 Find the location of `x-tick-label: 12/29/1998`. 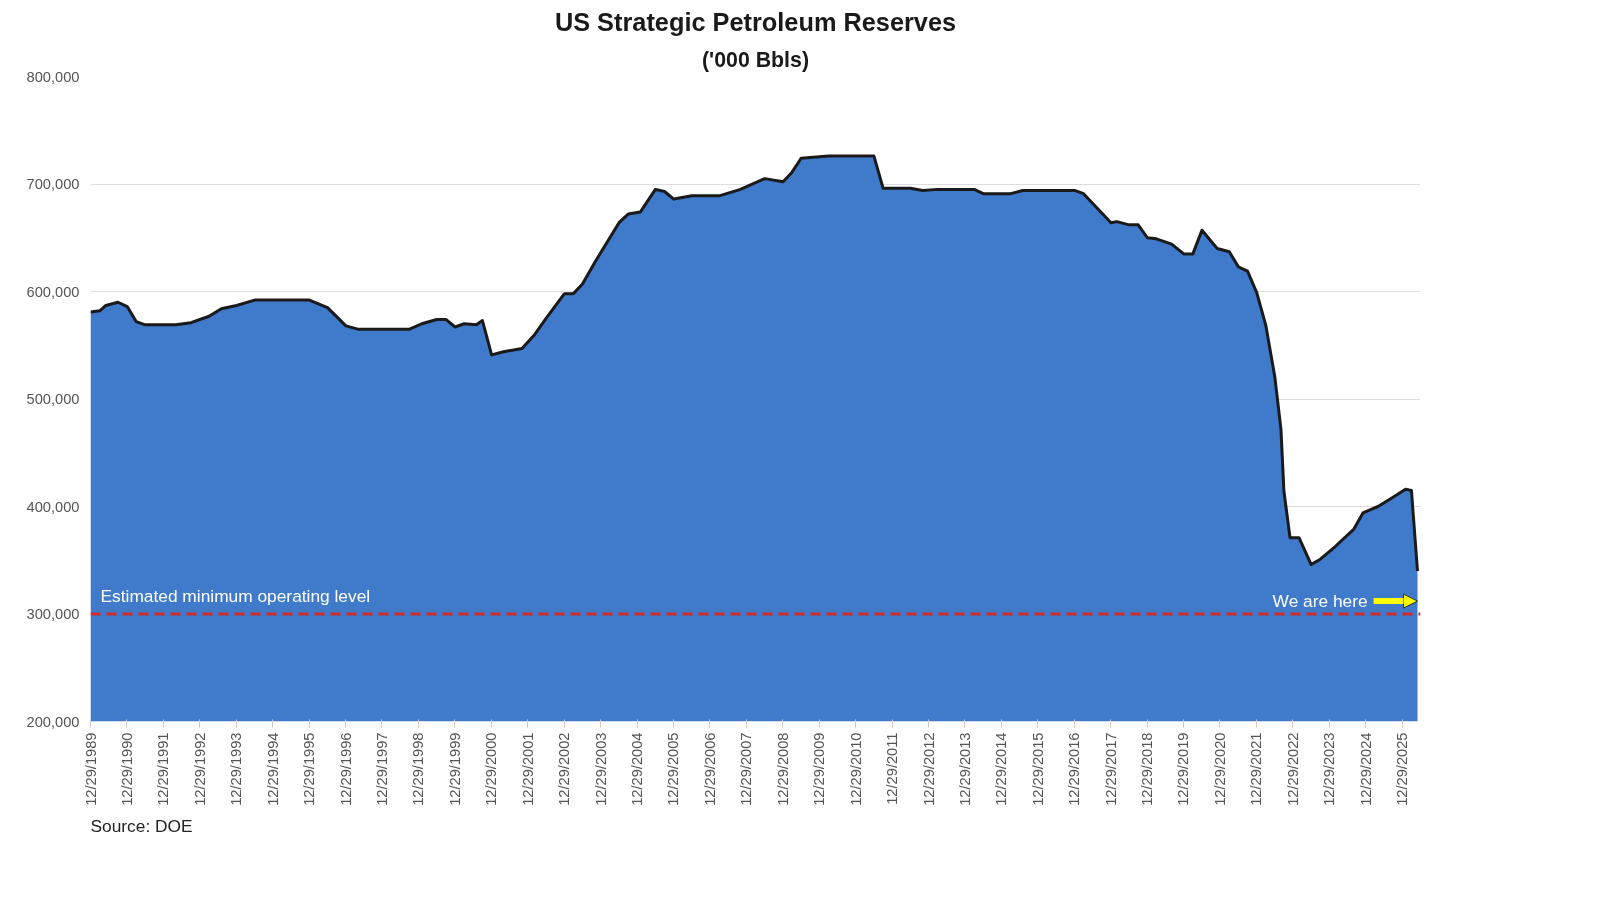

x-tick-label: 12/29/1998 is located at coordinates (418, 769).